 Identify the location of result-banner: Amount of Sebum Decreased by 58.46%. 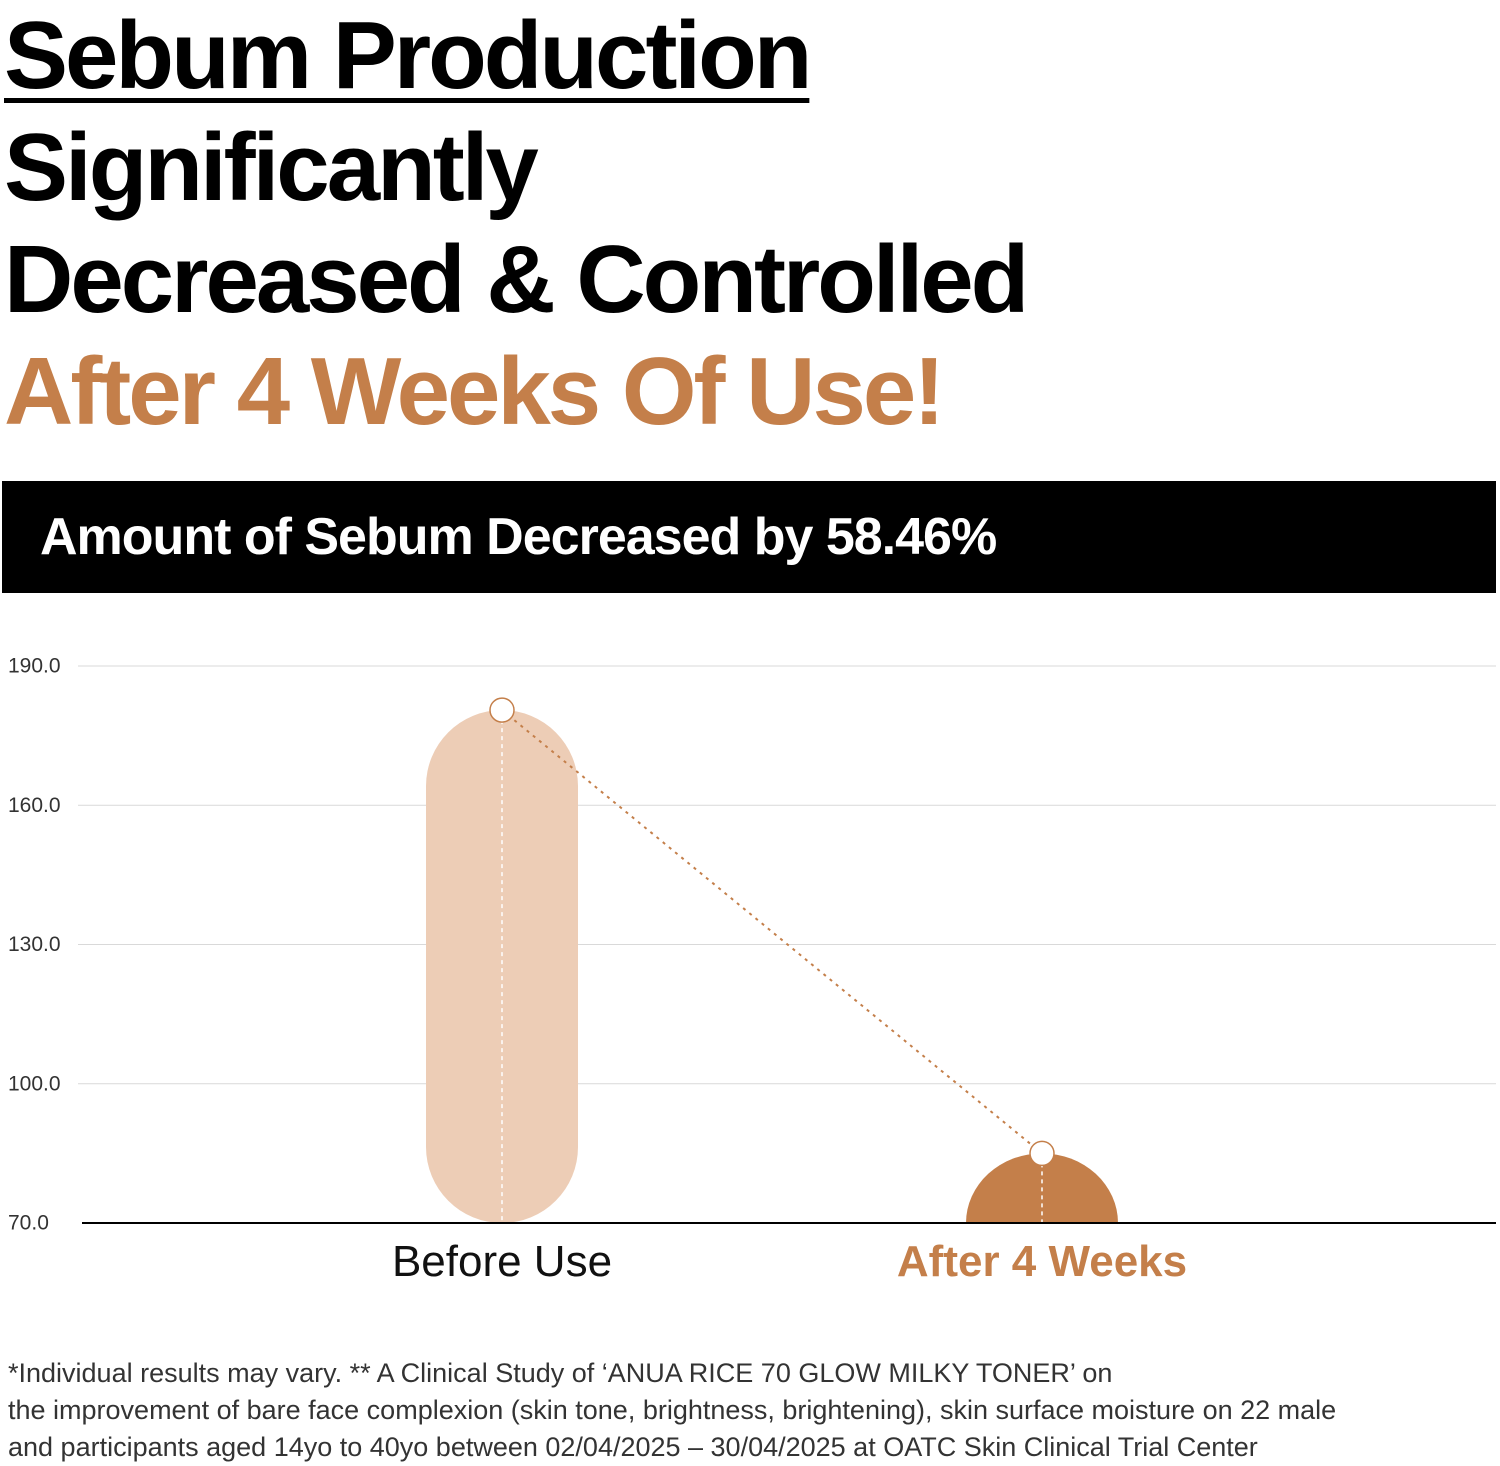
(749, 537).